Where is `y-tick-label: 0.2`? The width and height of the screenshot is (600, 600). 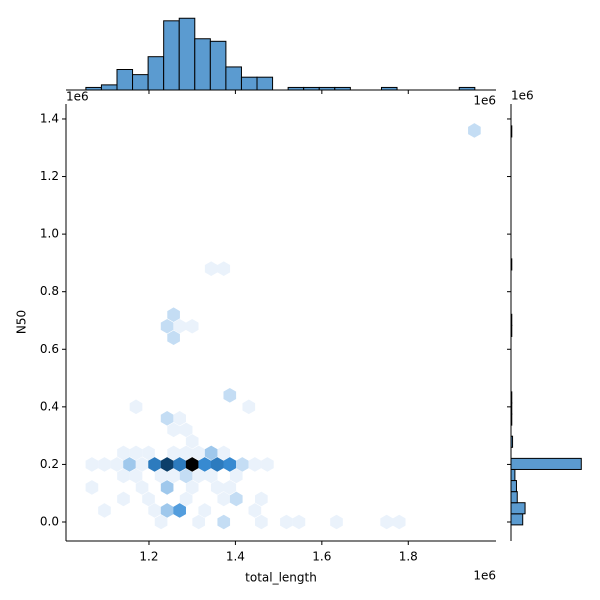
y-tick-label: 0.2 is located at coordinates (49, 464).